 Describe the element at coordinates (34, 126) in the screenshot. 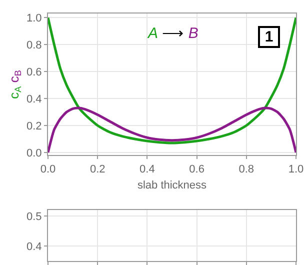

I see `y-tick-label: 0.2` at that location.